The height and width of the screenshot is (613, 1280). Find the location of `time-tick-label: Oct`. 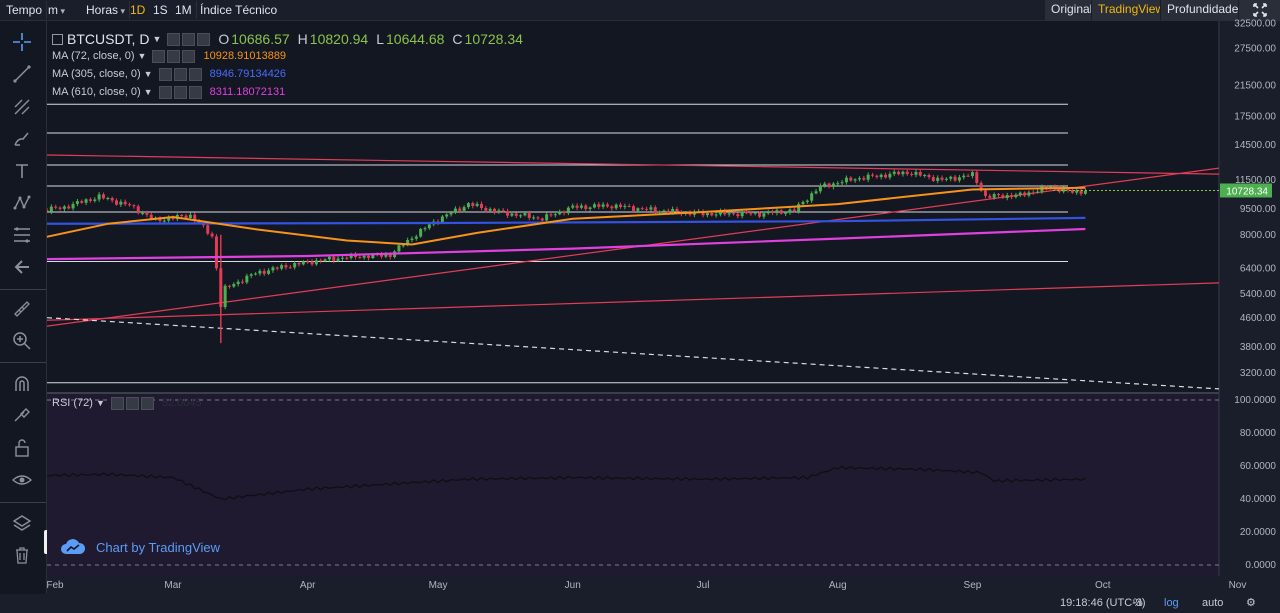

time-tick-label: Oct is located at coordinates (1103, 585).